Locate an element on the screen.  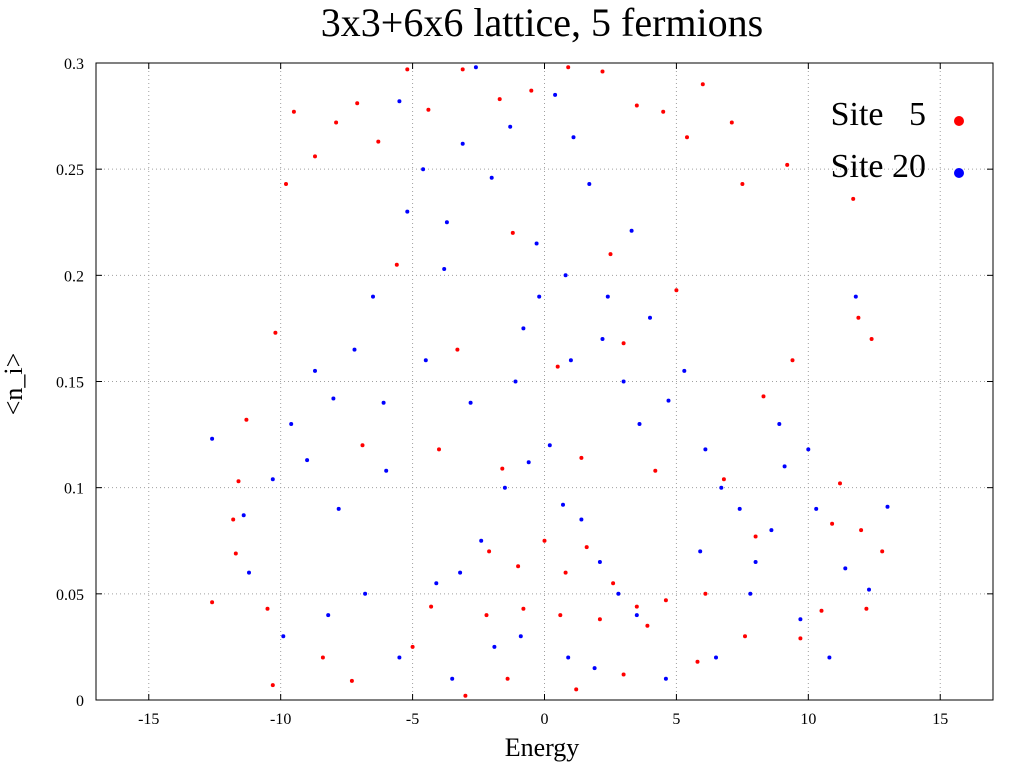
x-tick-label: 15 is located at coordinates (940, 719).